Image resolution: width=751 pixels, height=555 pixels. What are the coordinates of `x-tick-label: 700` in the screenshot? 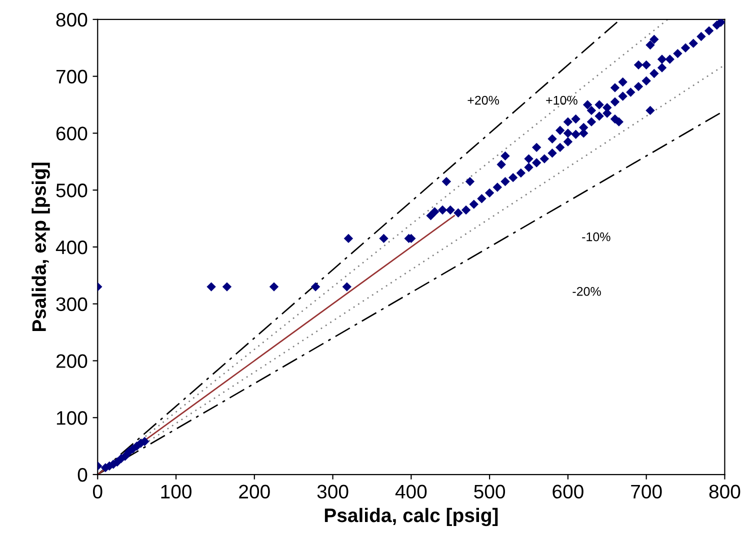 It's located at (646, 491).